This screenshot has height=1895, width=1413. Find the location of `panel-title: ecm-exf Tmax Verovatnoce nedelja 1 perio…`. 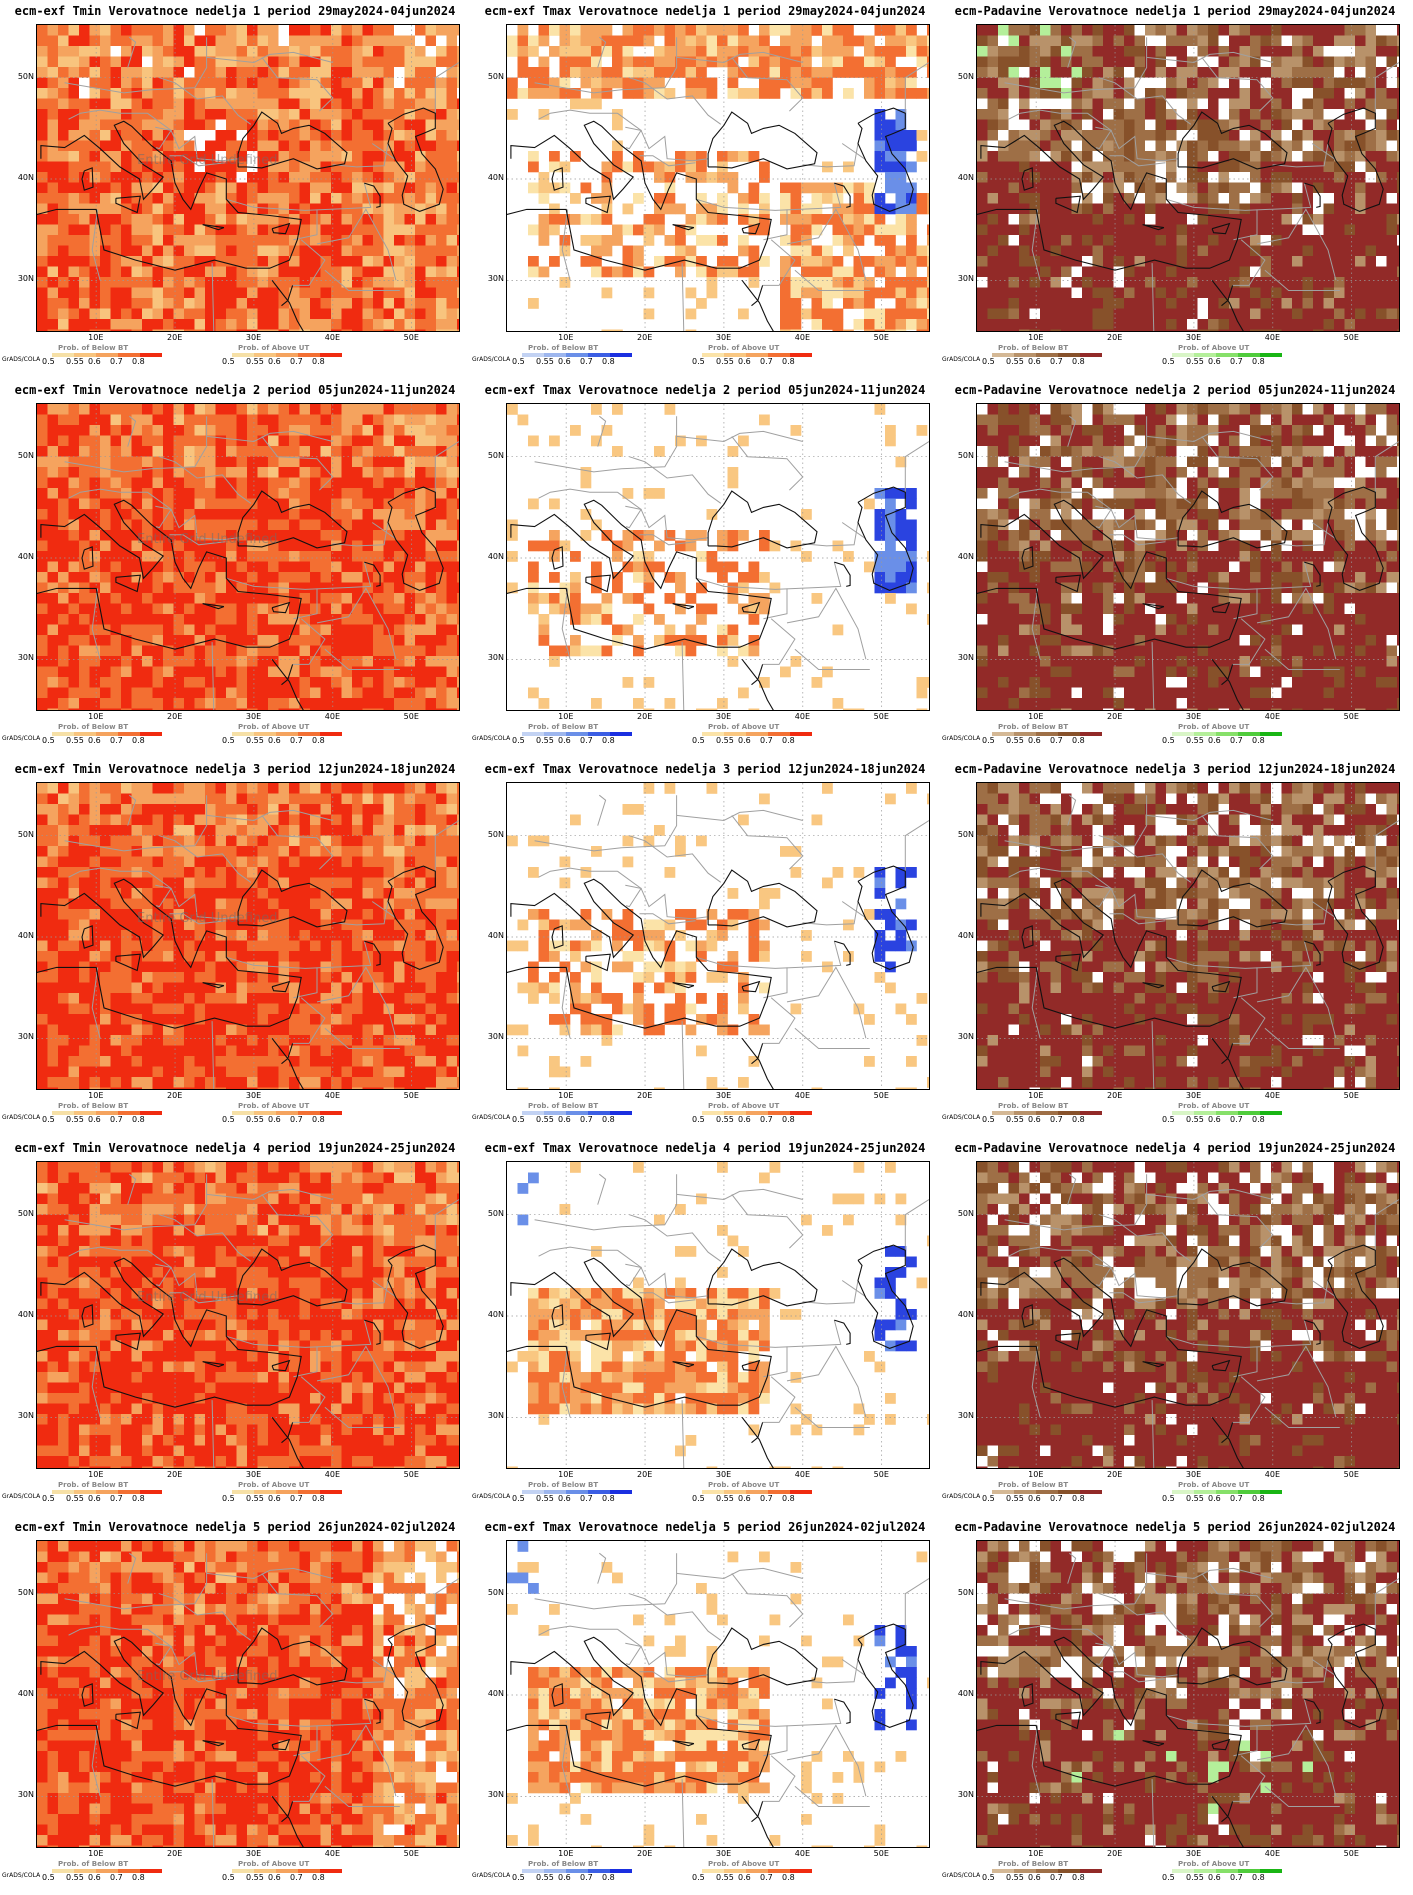

panel-title: ecm-exf Tmax Verovatnoce nedelja 1 perio… is located at coordinates (705, 11).